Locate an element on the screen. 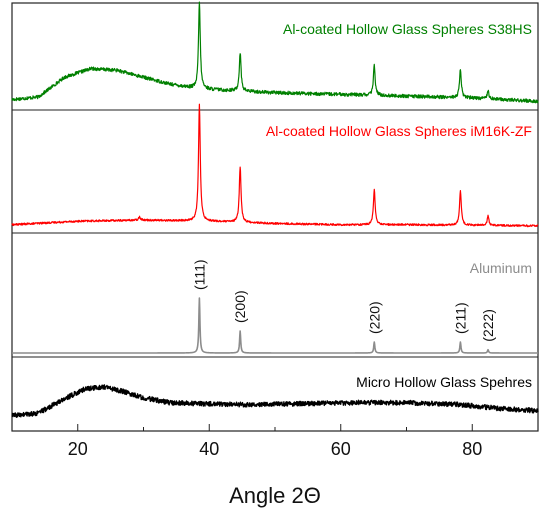 The width and height of the screenshot is (550, 521). x-tick-label-80: 80 is located at coordinates (472, 449).